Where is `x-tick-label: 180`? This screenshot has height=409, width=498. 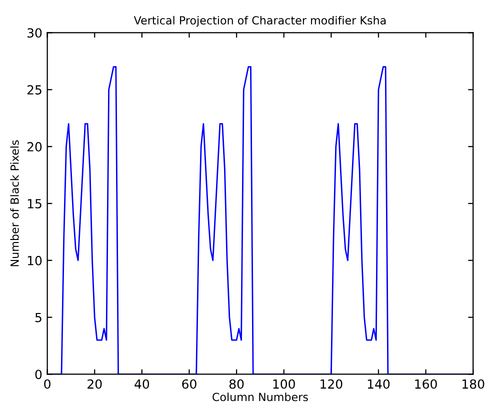 x-tick-label: 180 is located at coordinates (473, 384).